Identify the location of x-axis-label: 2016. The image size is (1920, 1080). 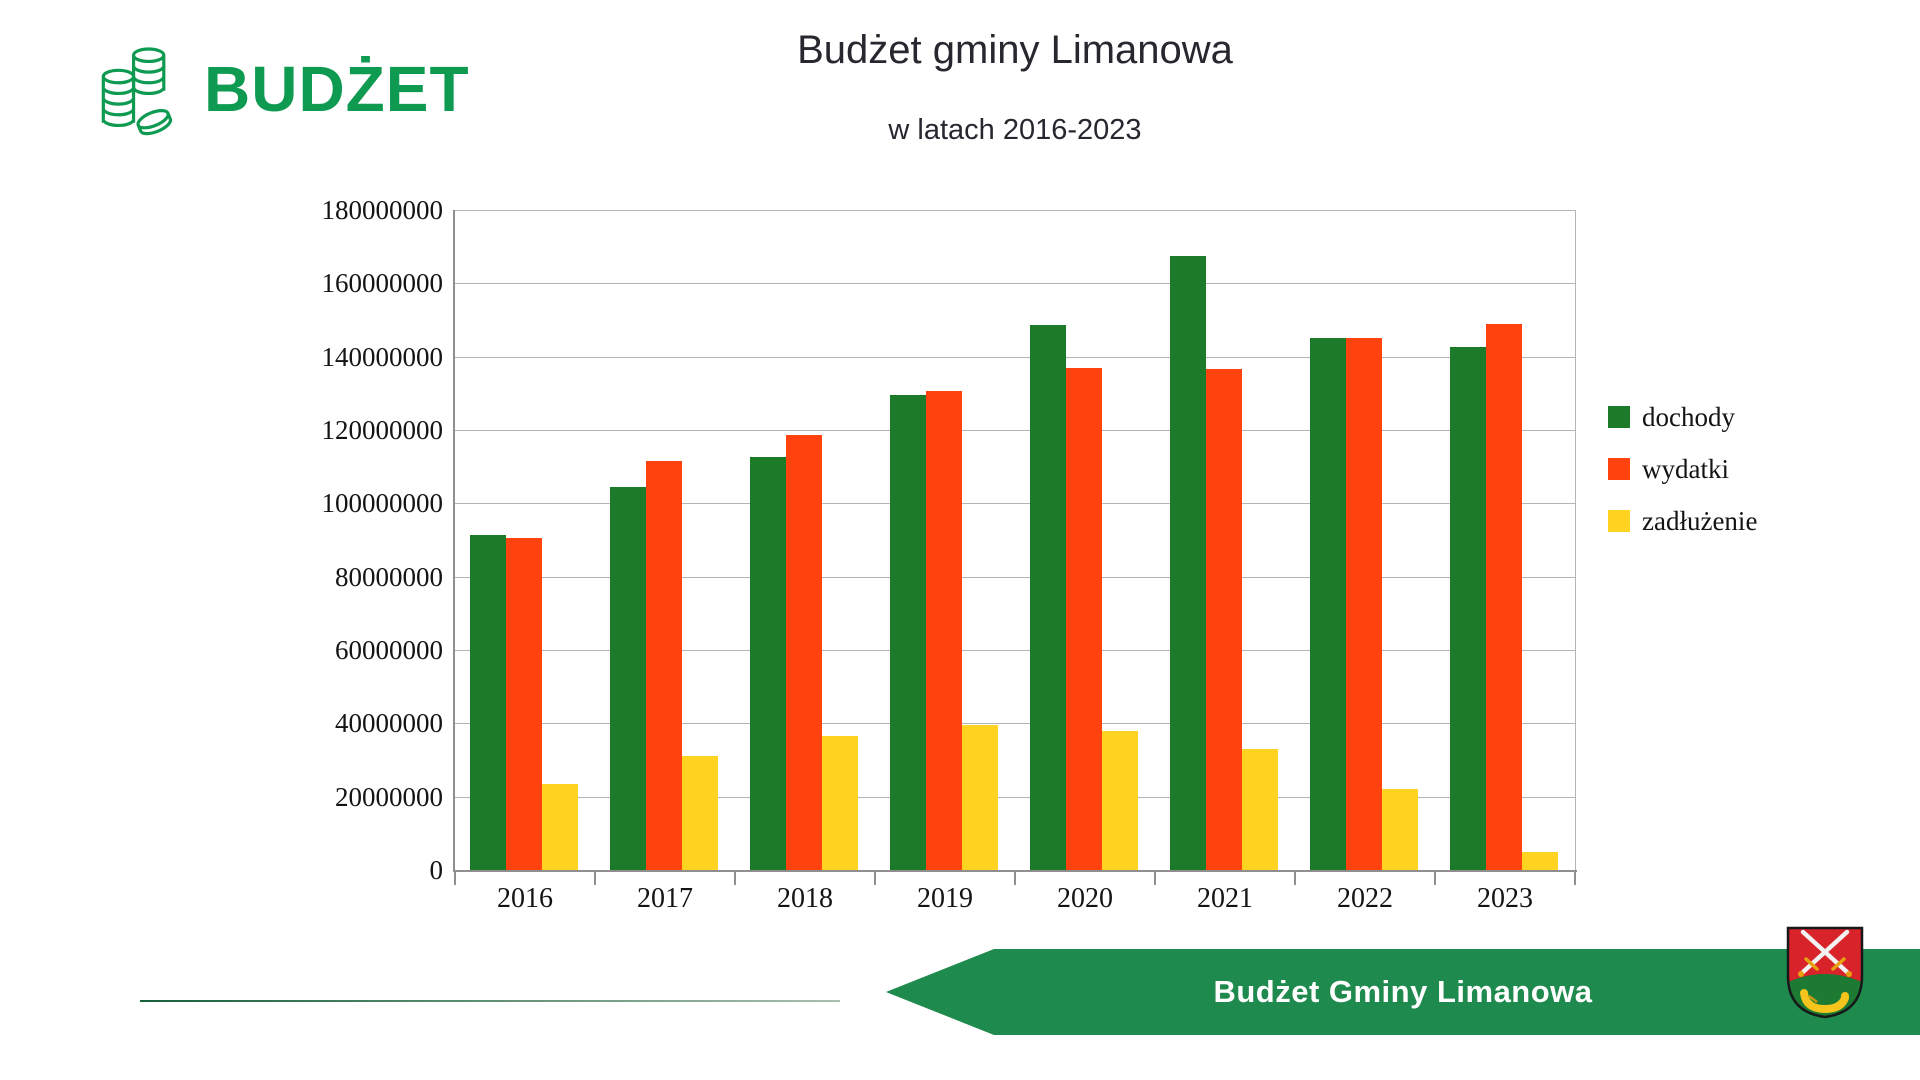
(525, 898).